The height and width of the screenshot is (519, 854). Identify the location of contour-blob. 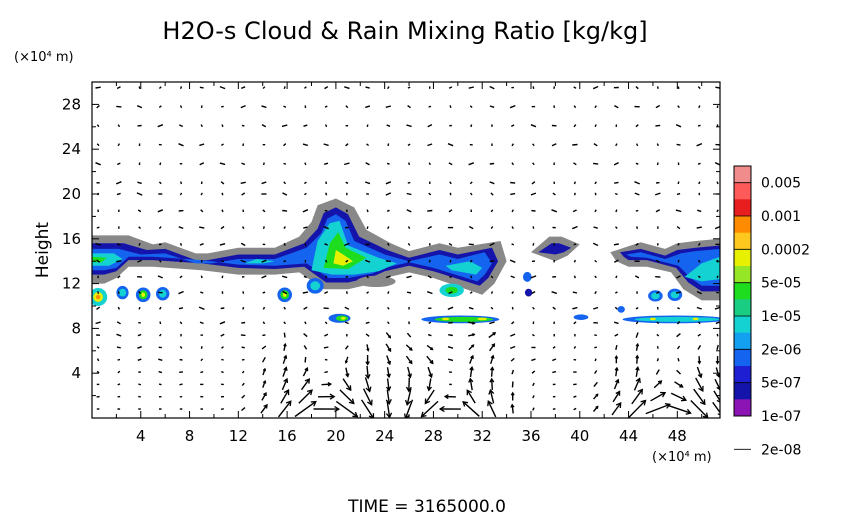
(343, 318).